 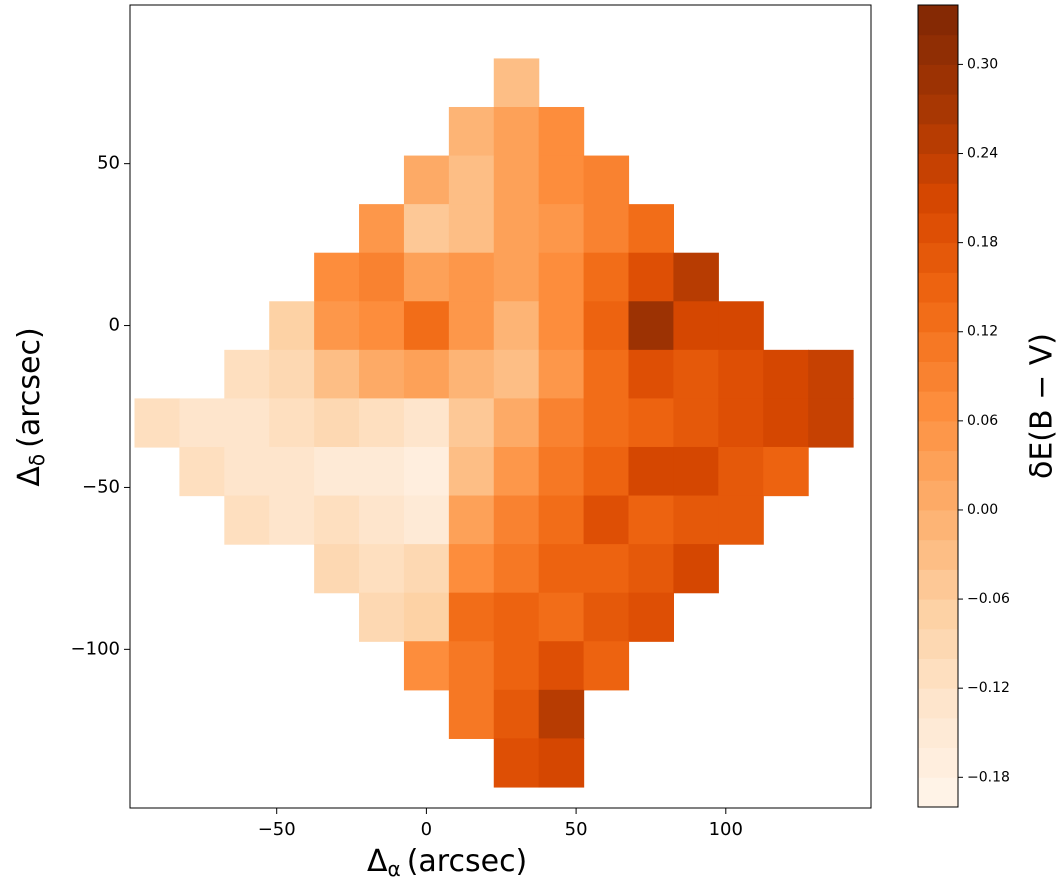 I want to click on x-tick-label: 50, so click(x=576, y=829).